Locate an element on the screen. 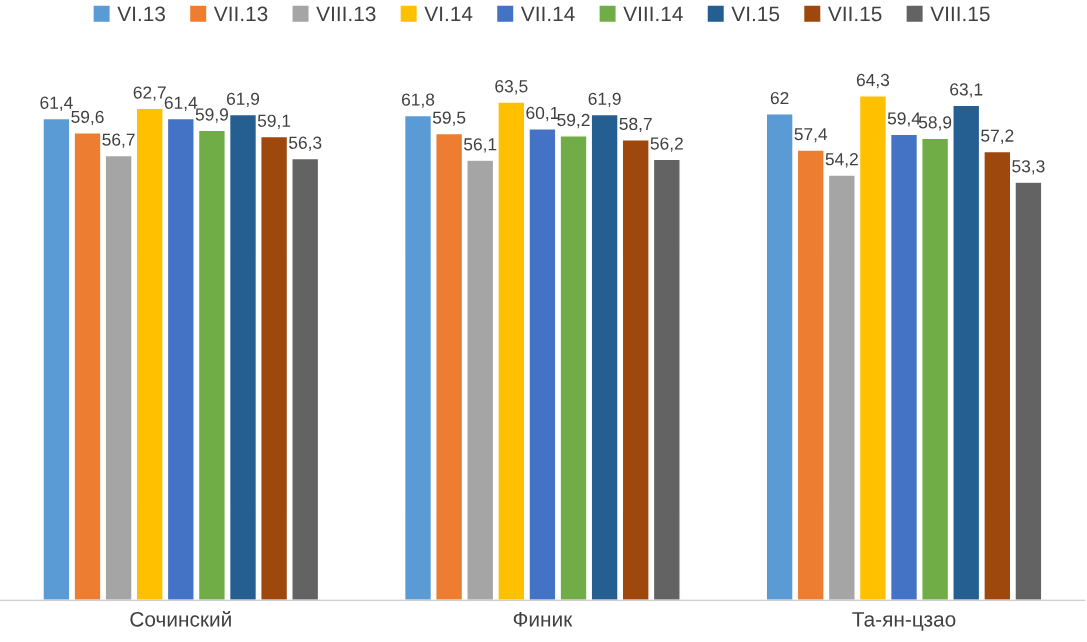  legend-label: VIII.15 is located at coordinates (960, 14).